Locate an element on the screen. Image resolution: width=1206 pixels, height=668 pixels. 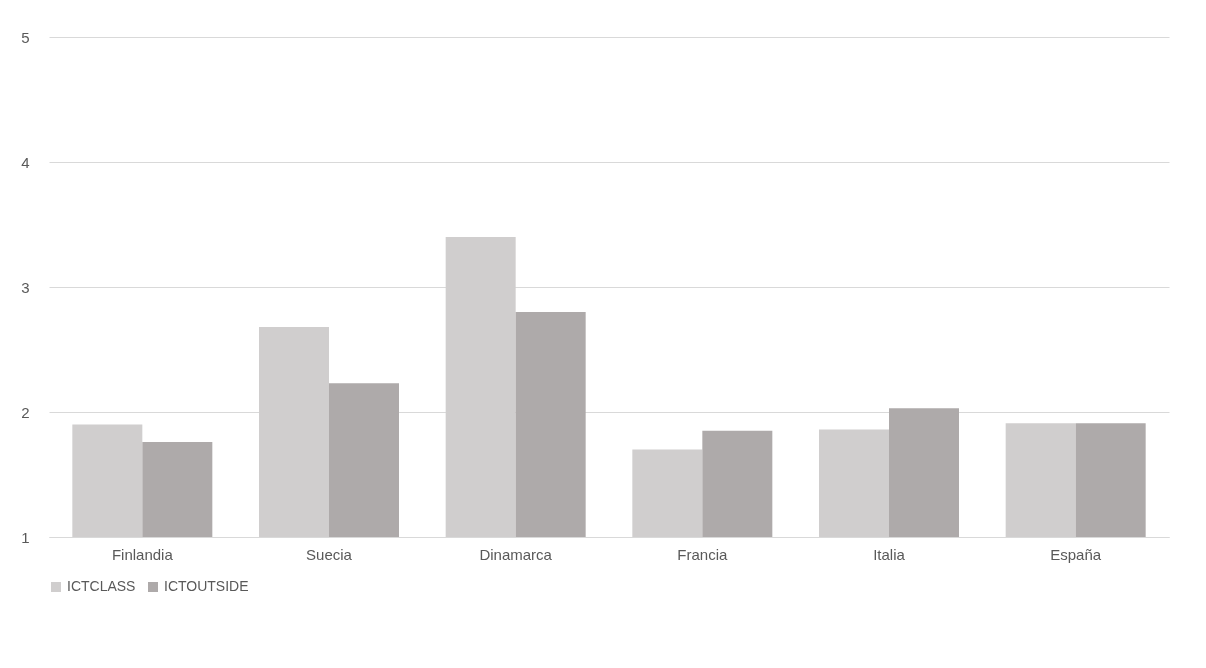
y-tick-label: 4 is located at coordinates (25, 162).